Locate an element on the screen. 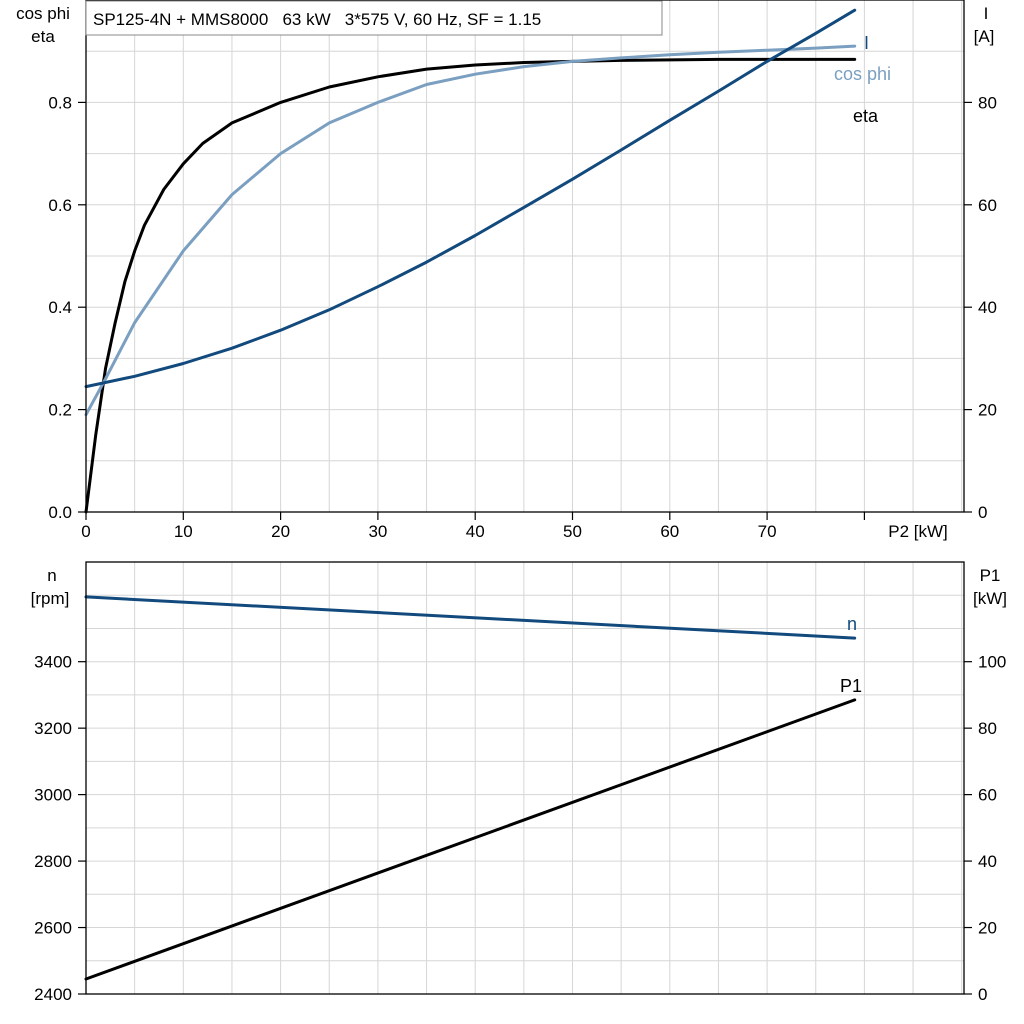  bottom-left-tick-label: 3400 is located at coordinates (53, 662).